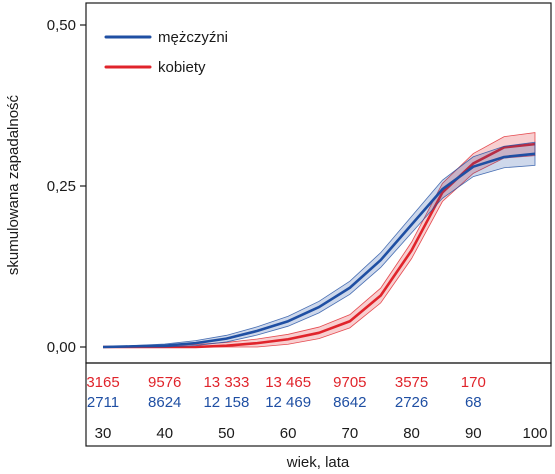 This screenshot has width=555, height=474. Describe the element at coordinates (349, 402) in the screenshot. I see `at-risk-men-value: 8642` at that location.